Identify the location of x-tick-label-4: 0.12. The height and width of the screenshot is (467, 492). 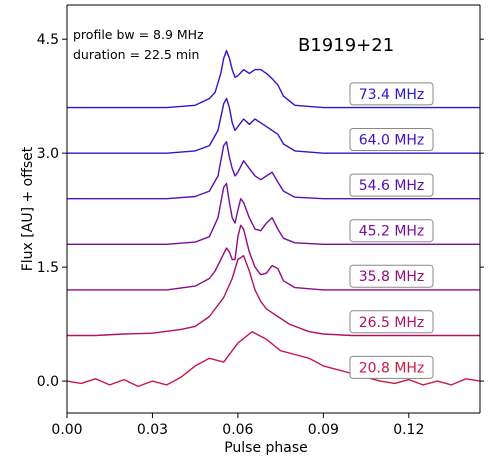
(408, 430).